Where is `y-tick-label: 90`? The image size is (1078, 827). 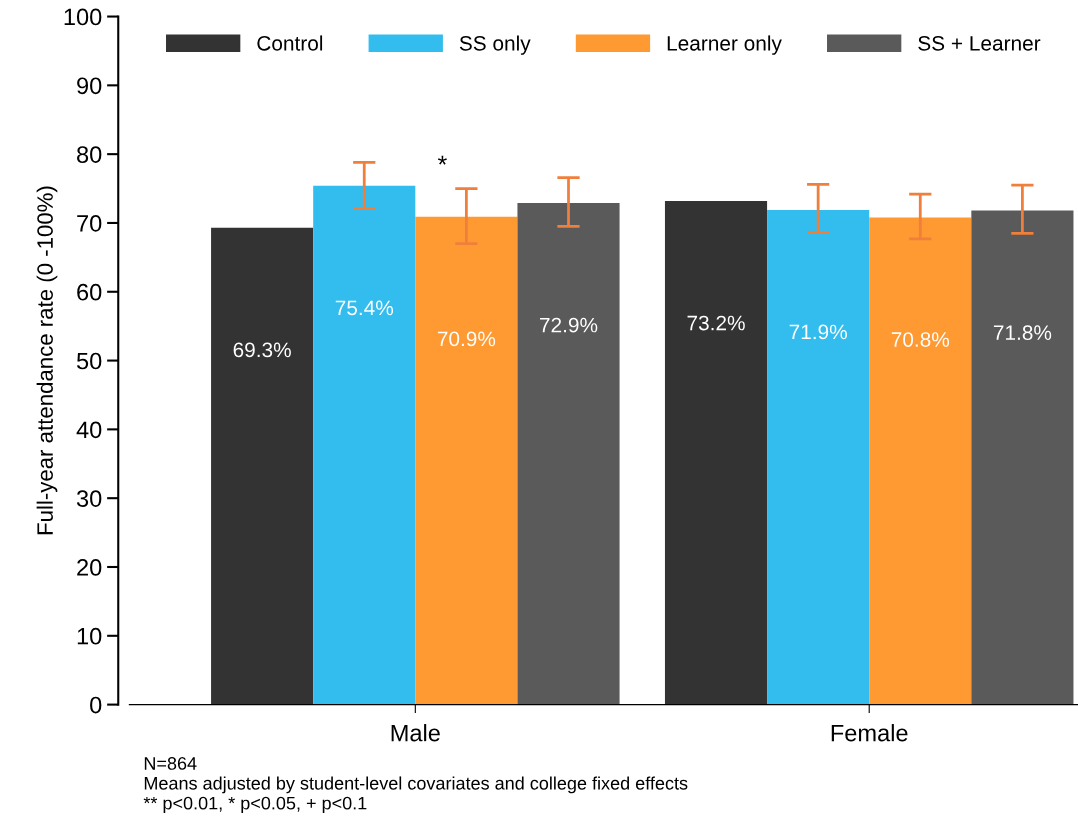
y-tick-label: 90 is located at coordinates (89, 86).